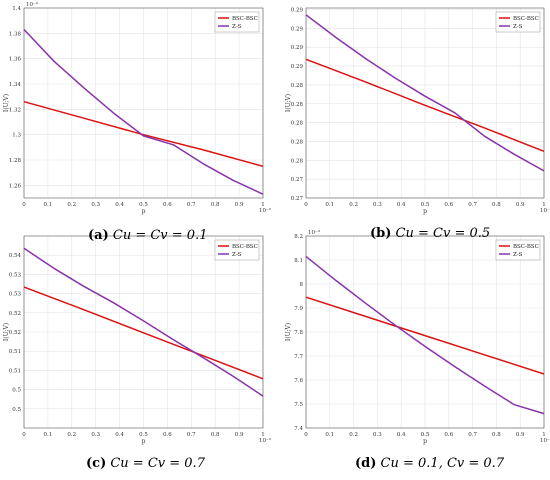  Describe the element at coordinates (96, 463) in the screenshot. I see `caption-c-label: (c)` at that location.